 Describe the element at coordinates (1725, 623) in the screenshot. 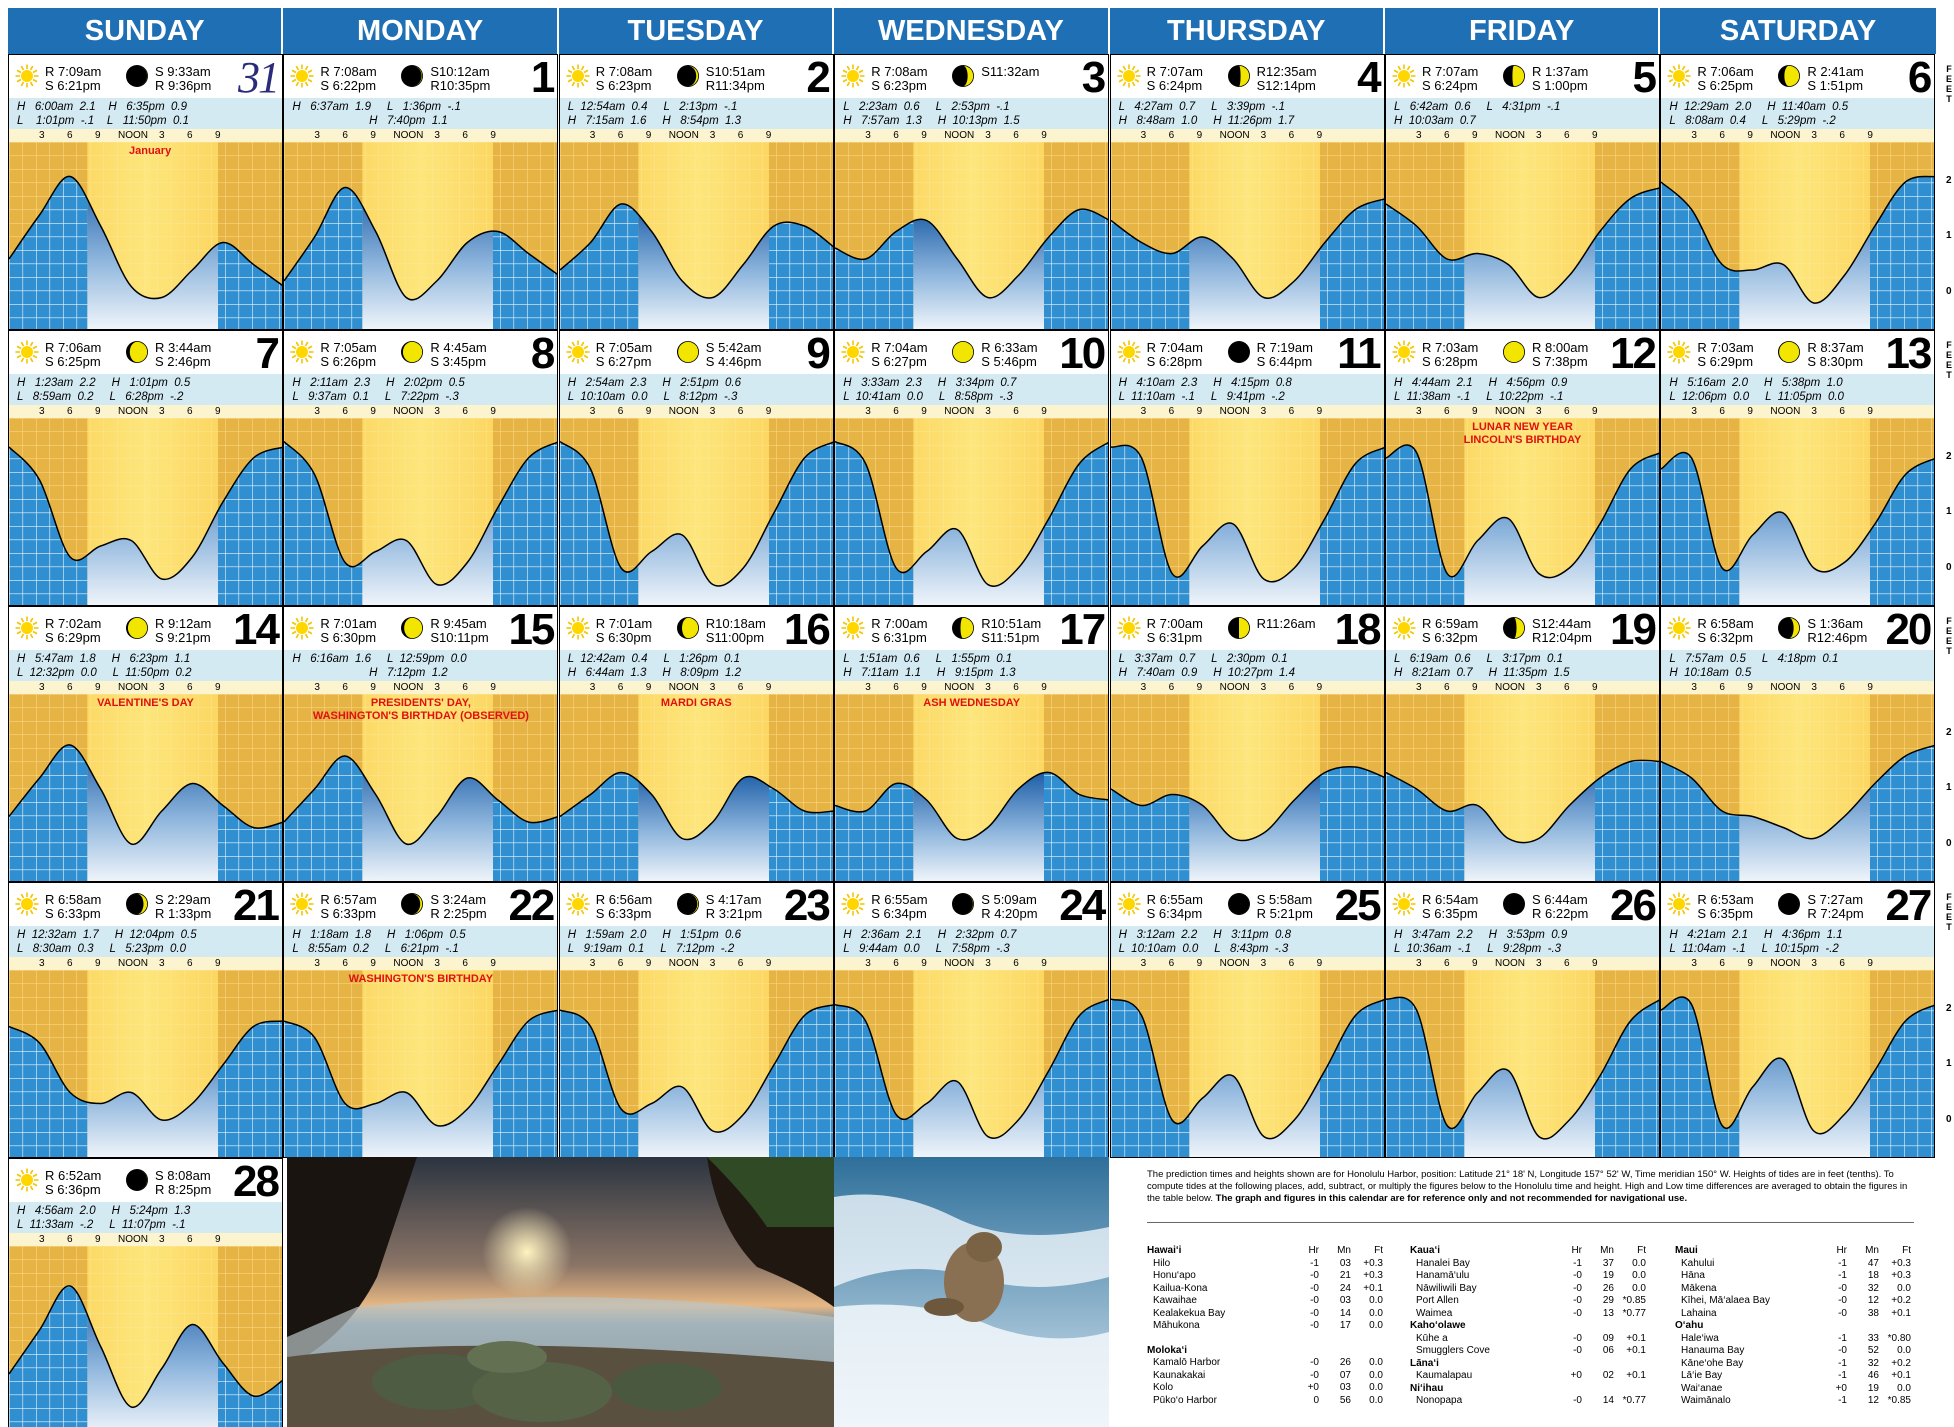

I see `sunrise-time: R 6:58am` at that location.